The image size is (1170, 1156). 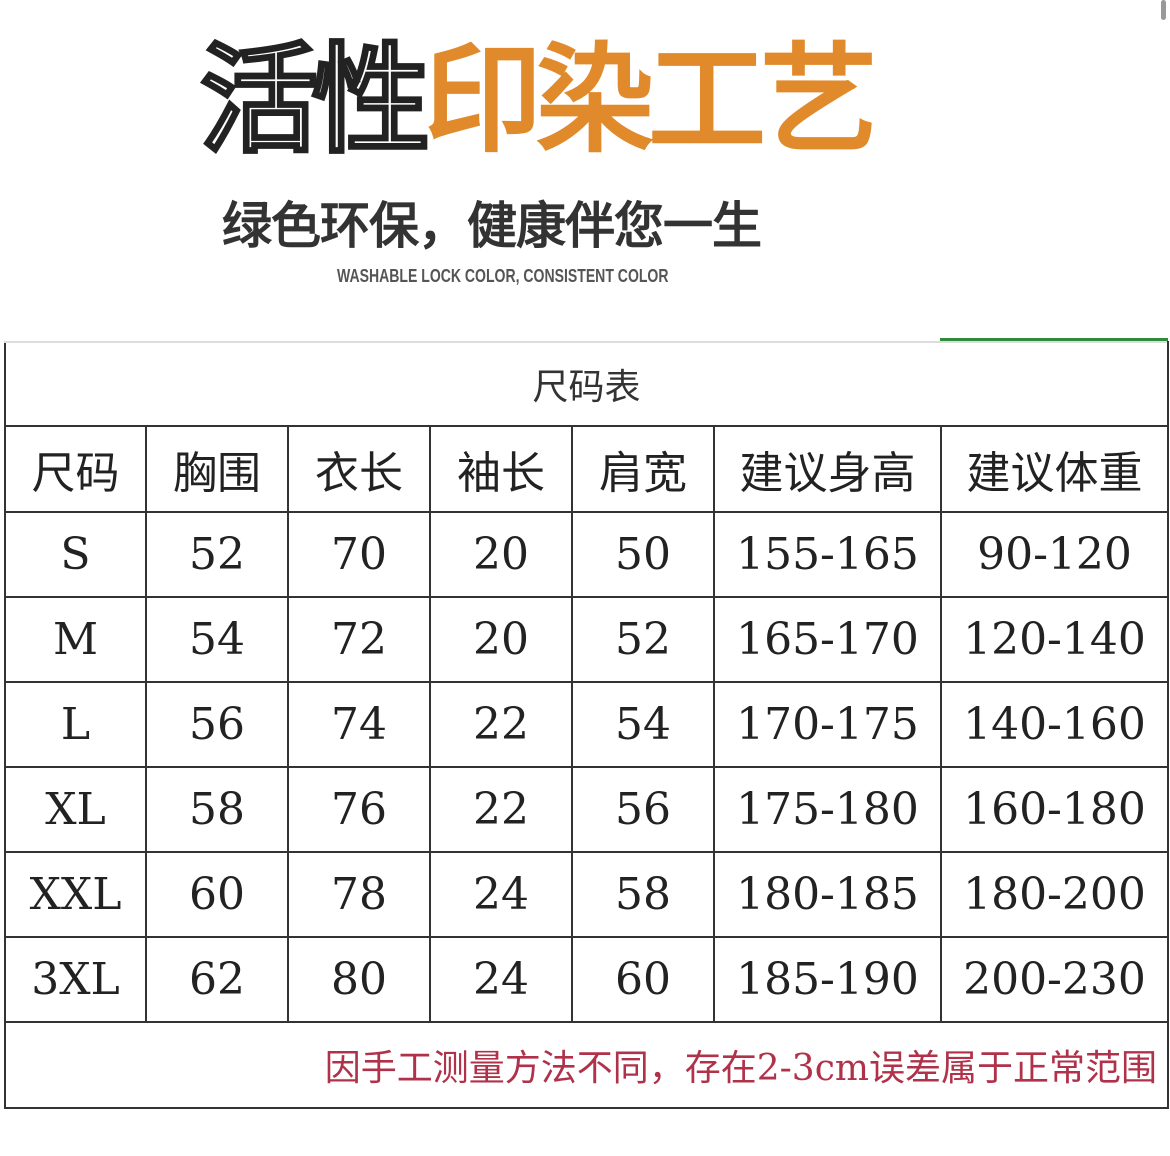 I want to click on table-cell: 74, so click(x=359, y=724).